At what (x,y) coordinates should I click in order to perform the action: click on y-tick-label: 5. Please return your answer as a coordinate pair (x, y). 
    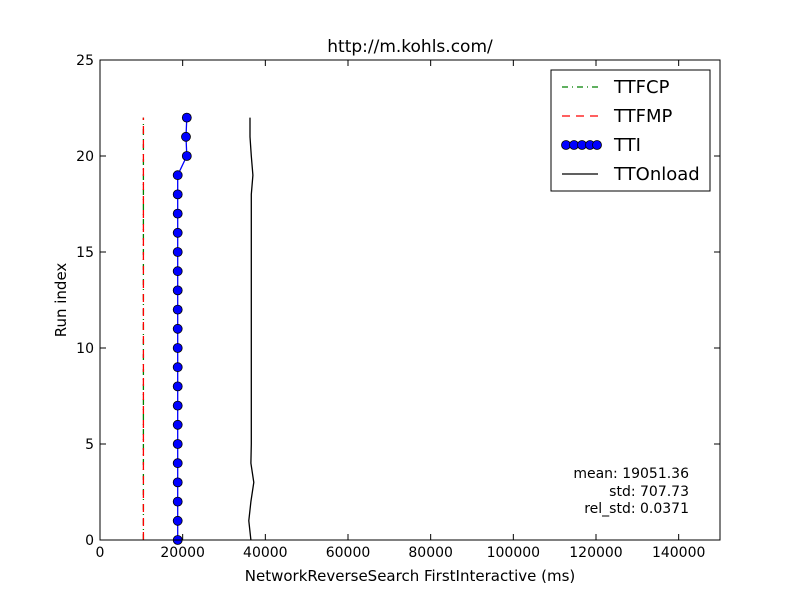
    Looking at the image, I should click on (89, 445).